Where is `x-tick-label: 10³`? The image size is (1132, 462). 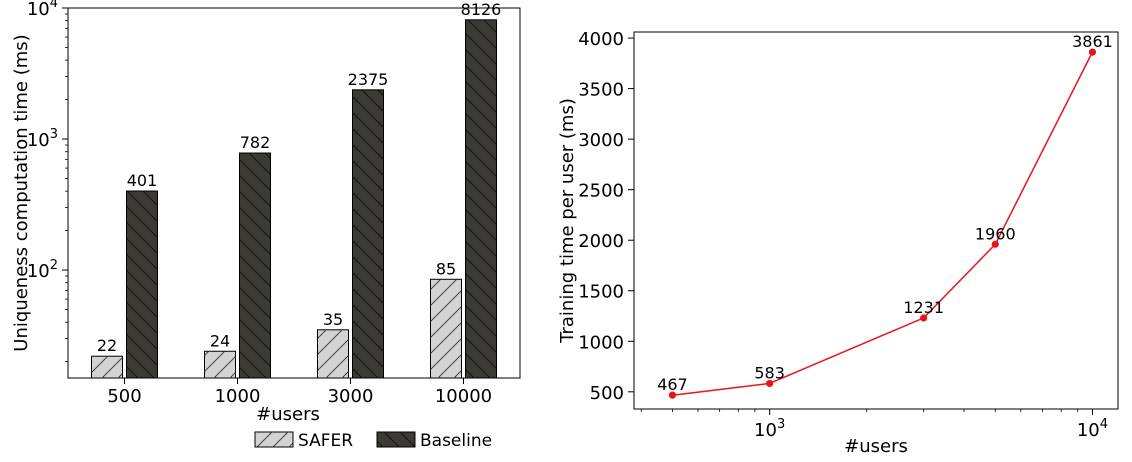 x-tick-label: 10³ is located at coordinates (769, 429).